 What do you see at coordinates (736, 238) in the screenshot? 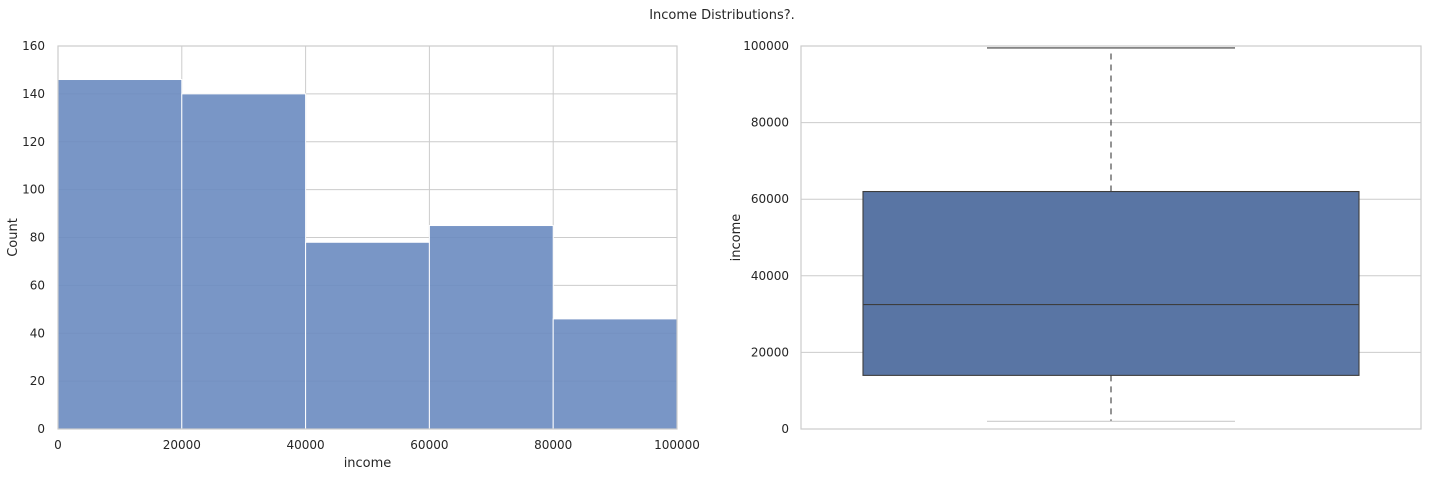
I see `boxplot-y-axis-label: income` at bounding box center [736, 238].